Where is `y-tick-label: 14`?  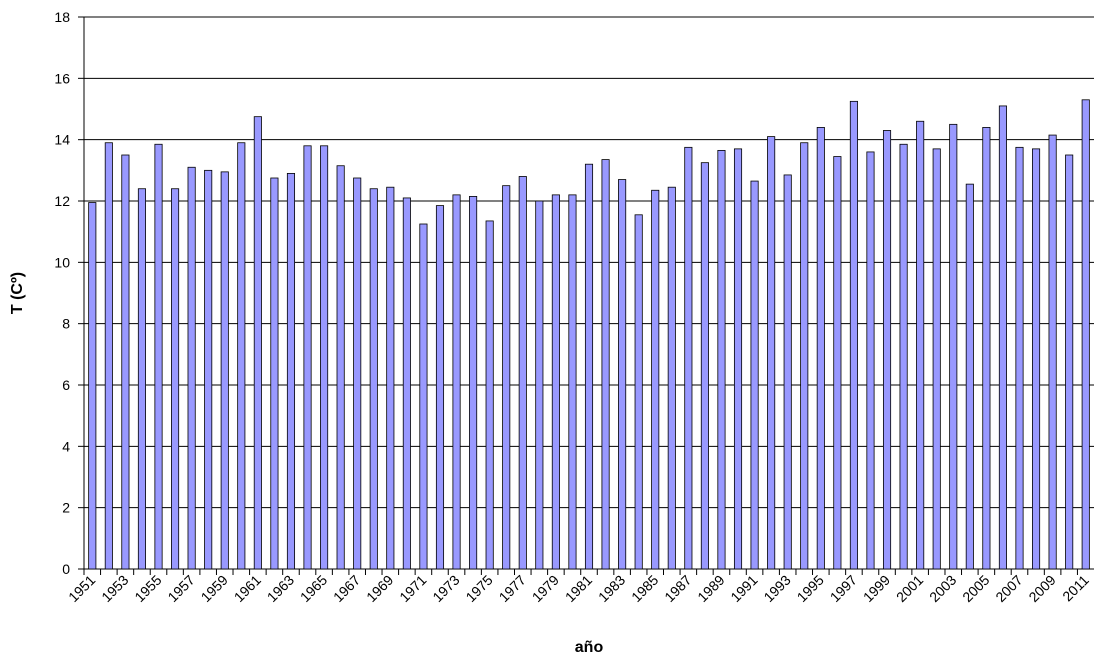
y-tick-label: 14 is located at coordinates (62, 140).